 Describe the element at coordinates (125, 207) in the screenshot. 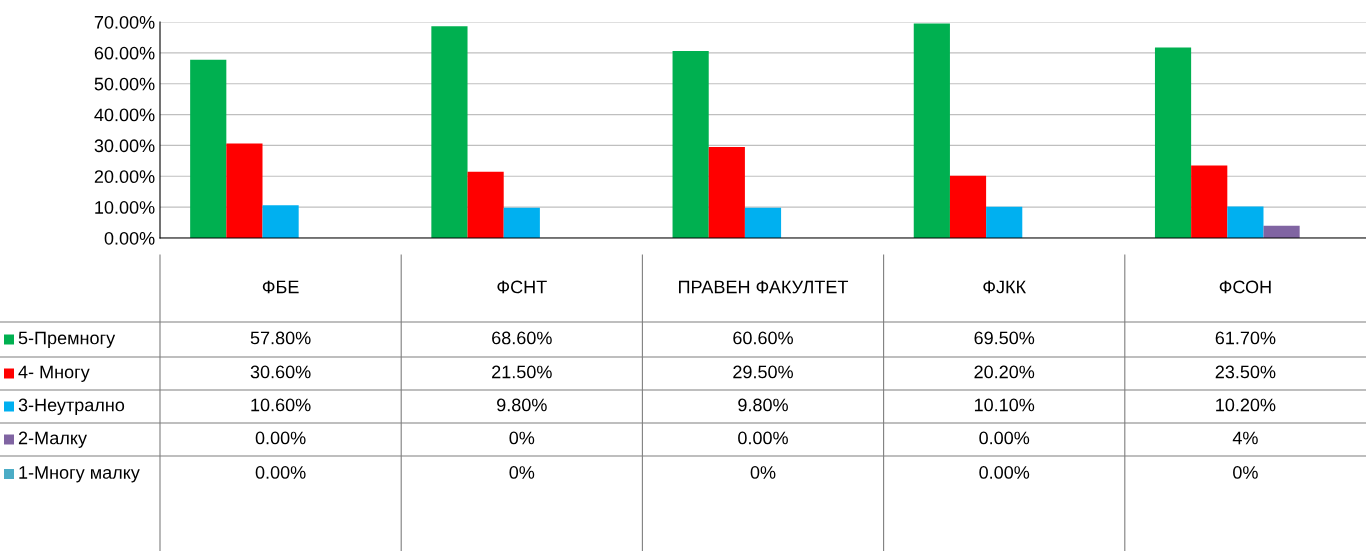

I see `y-tick-label: 10.00%` at that location.